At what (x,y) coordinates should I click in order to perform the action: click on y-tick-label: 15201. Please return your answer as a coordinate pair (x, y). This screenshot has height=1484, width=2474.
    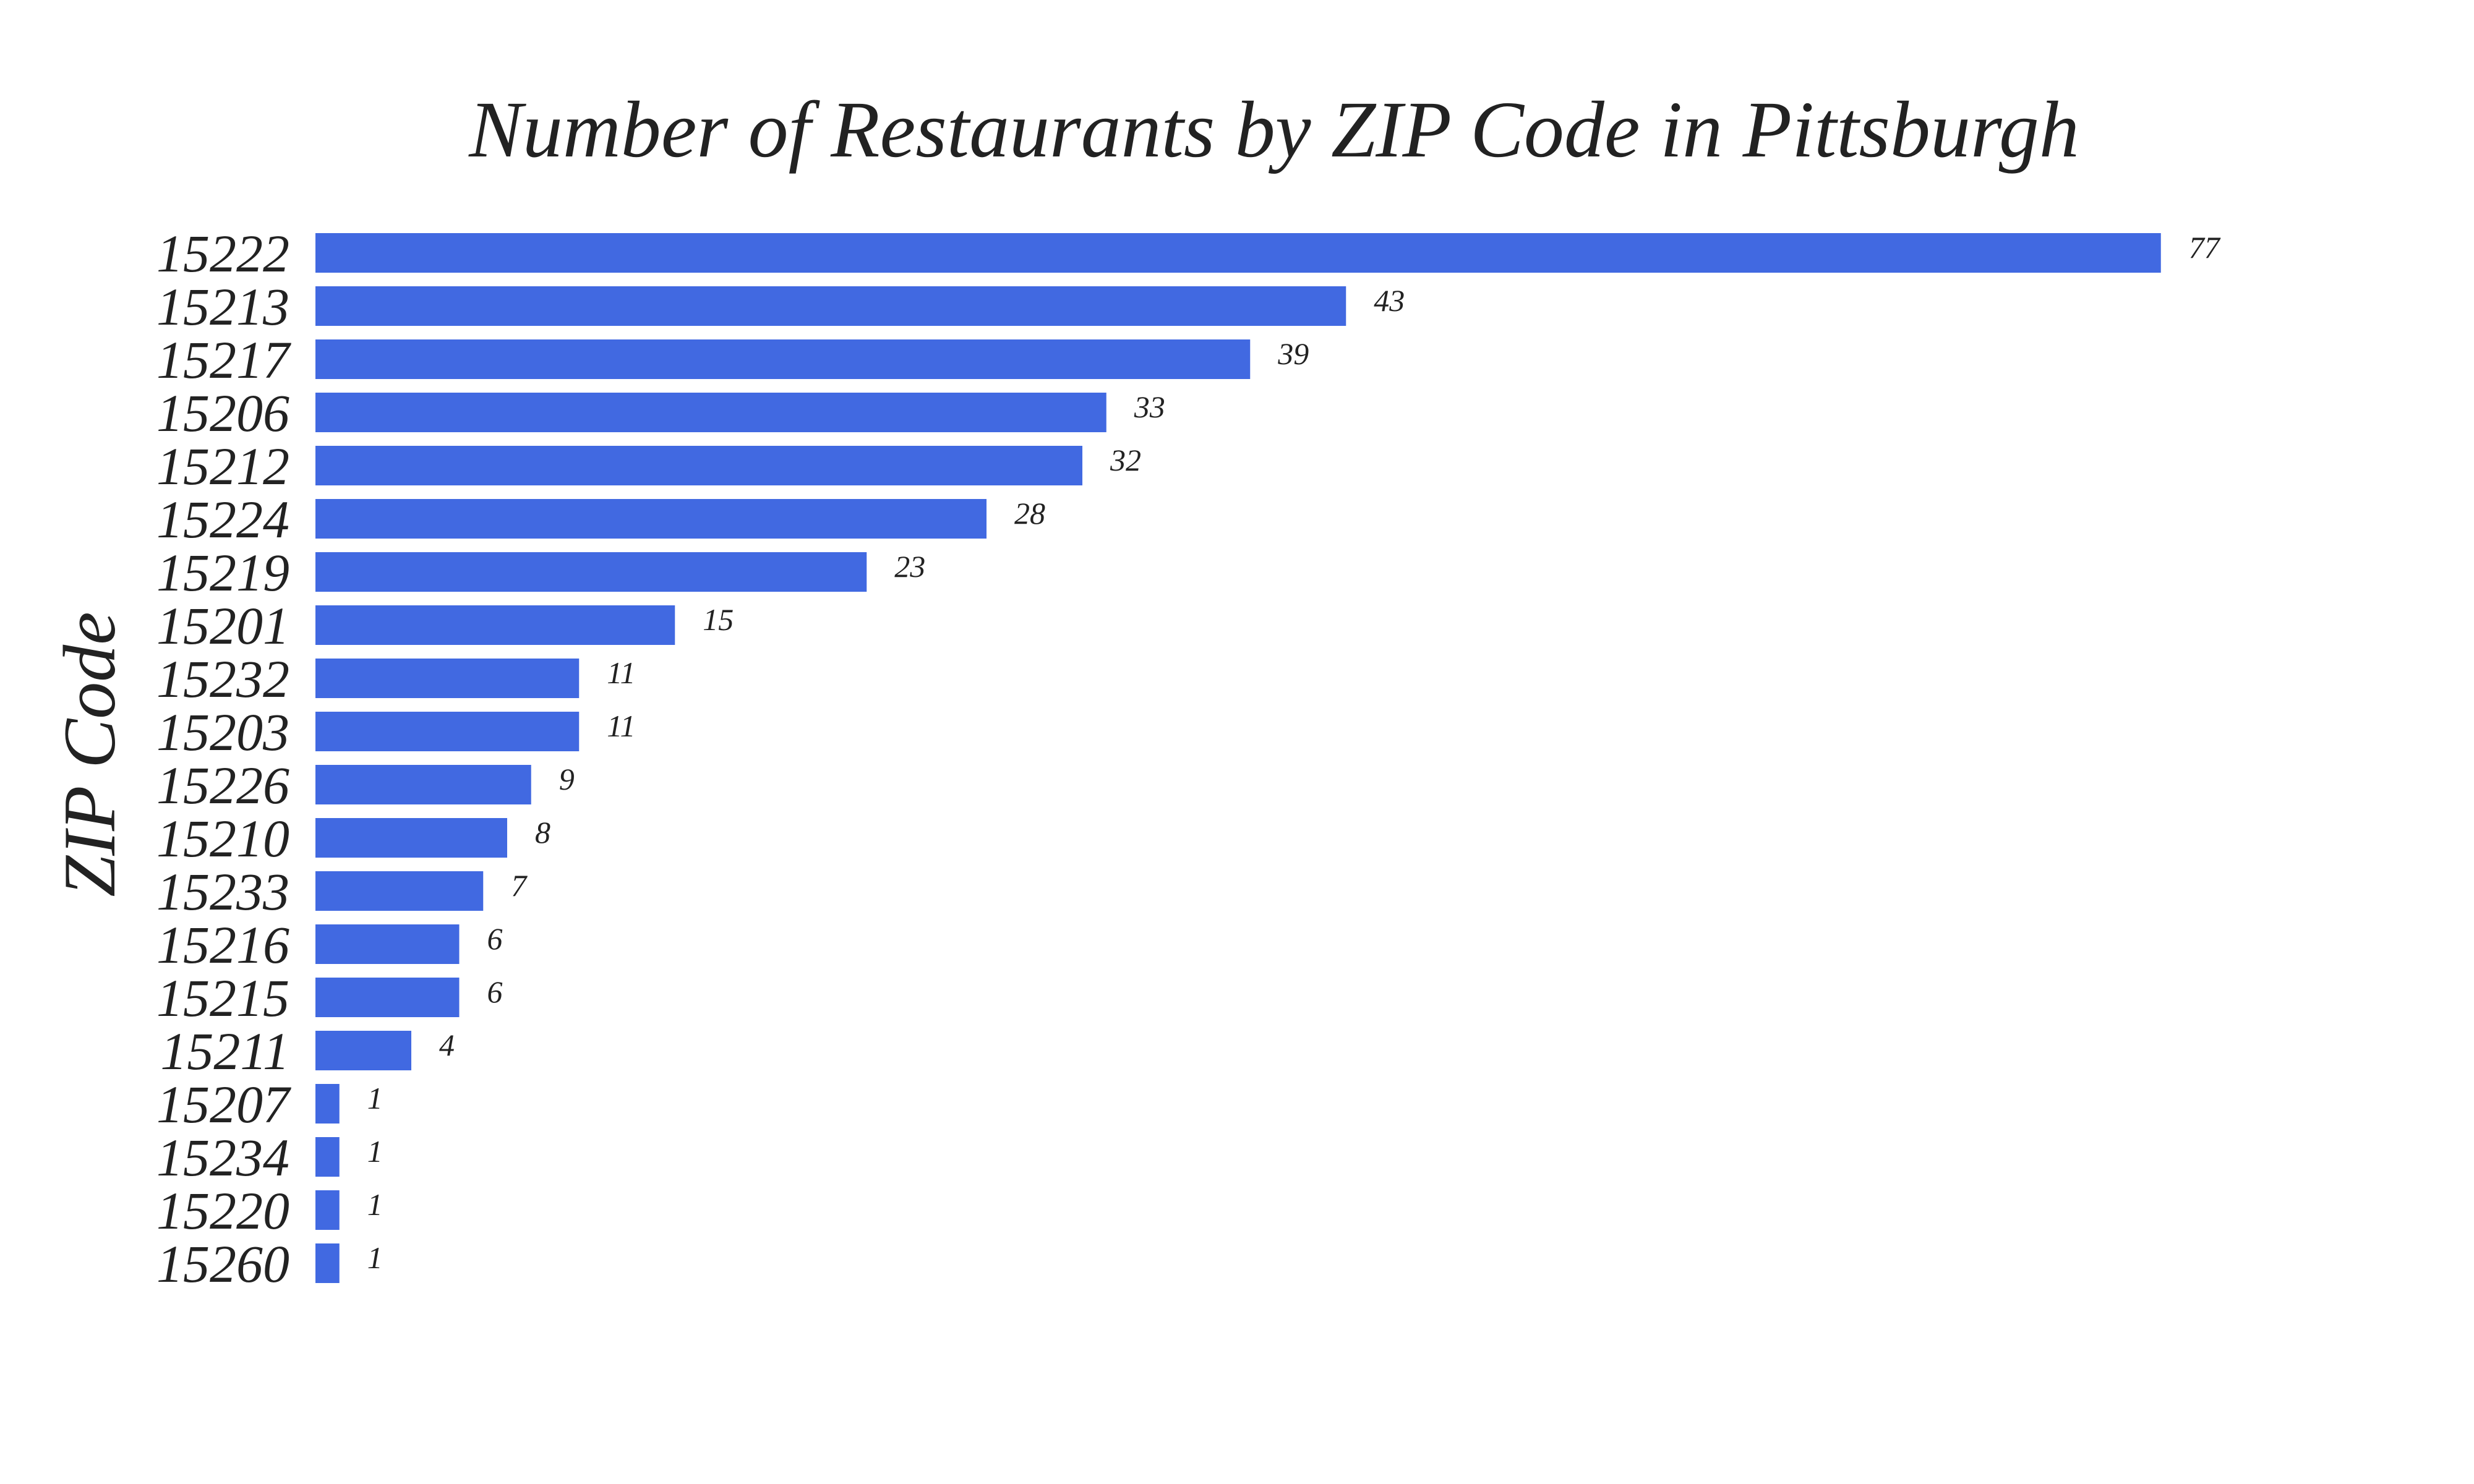
    Looking at the image, I should click on (222, 625).